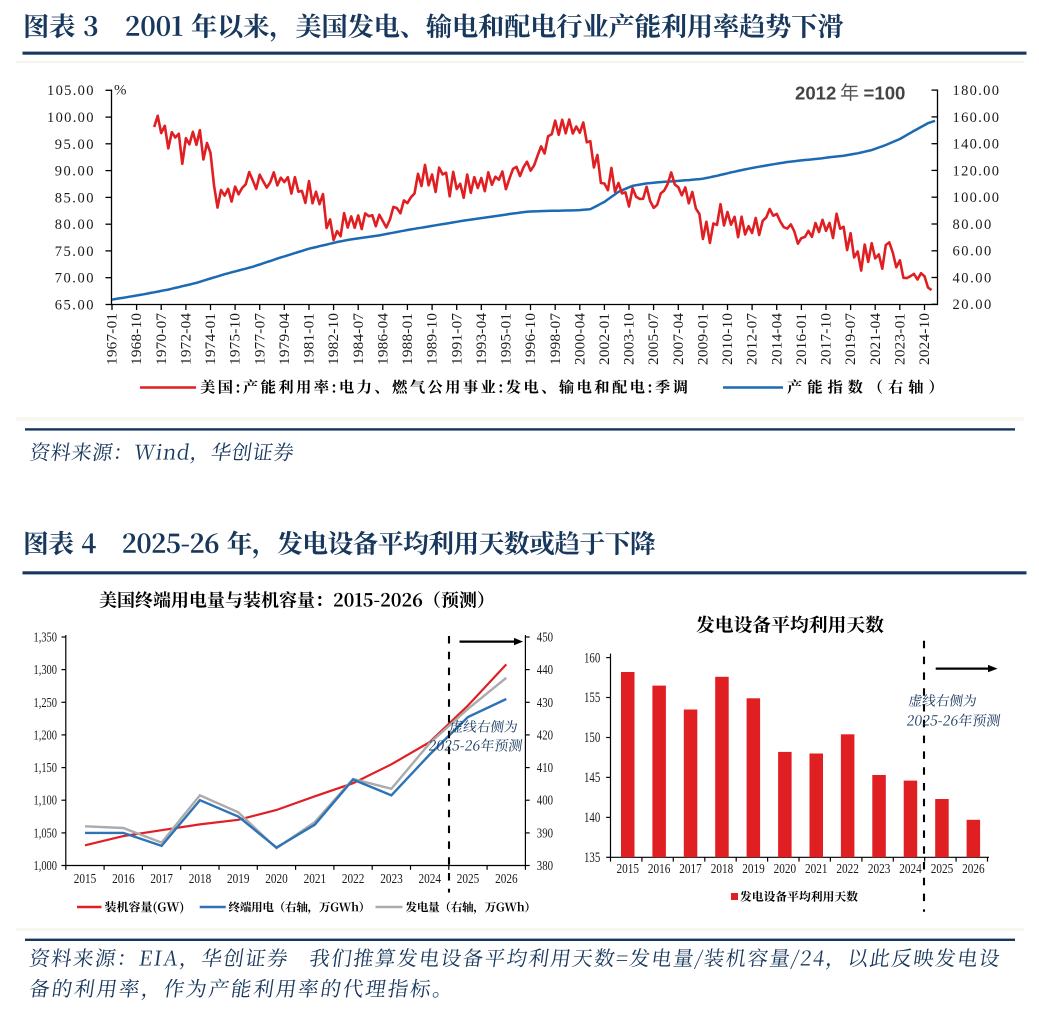 The image size is (1039, 1030). I want to click on svg-text: 20.00, so click(972, 305).